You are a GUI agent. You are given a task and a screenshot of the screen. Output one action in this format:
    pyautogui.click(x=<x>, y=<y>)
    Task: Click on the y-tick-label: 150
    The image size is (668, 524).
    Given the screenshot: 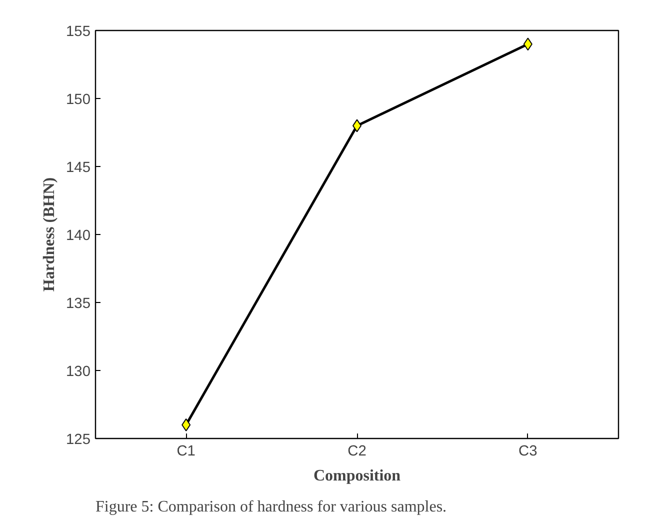 What is the action you would take?
    pyautogui.click(x=78, y=100)
    